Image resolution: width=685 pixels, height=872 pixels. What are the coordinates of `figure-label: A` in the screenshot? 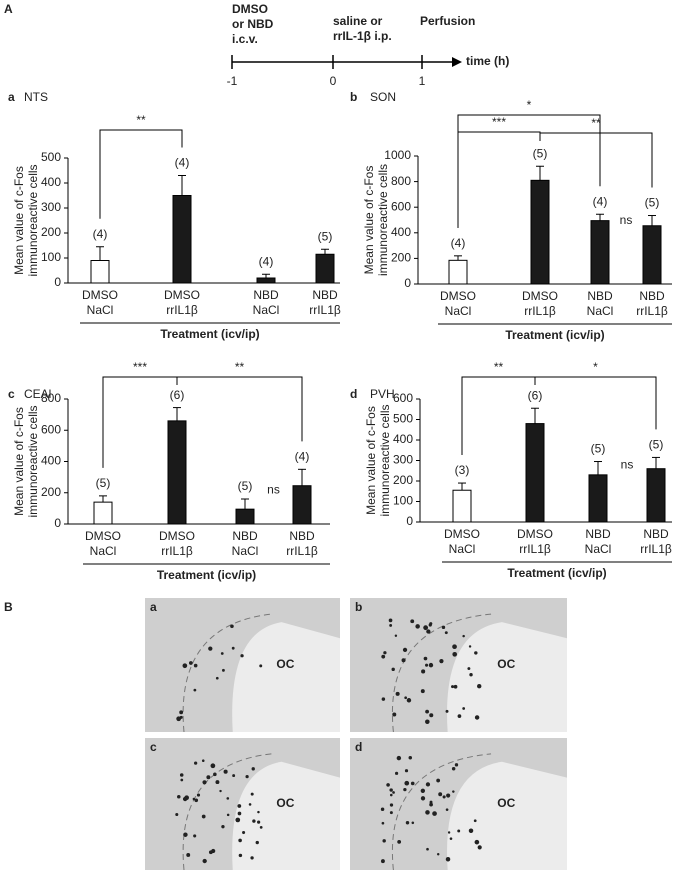 It's located at (8, 9).